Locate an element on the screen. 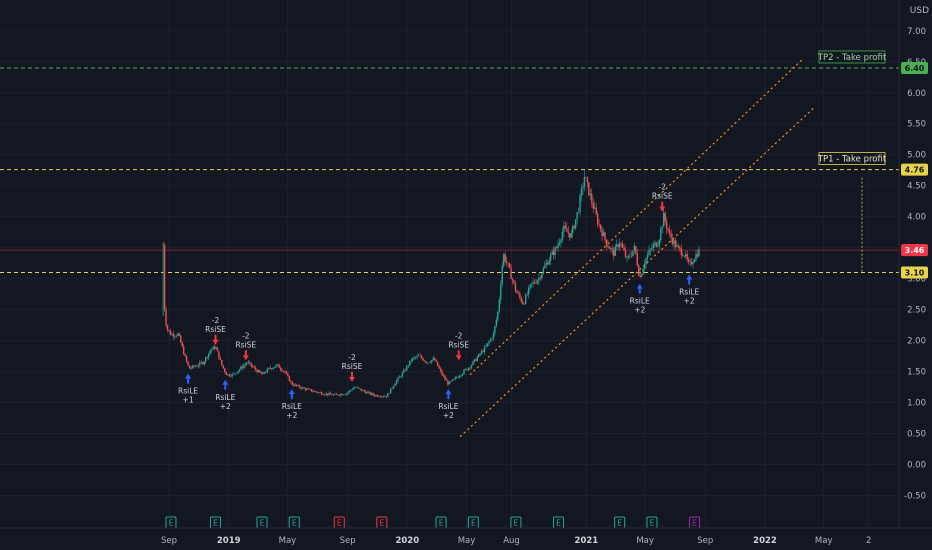 The height and width of the screenshot is (550, 932). price-tick-label: 6.00 is located at coordinates (916, 94).